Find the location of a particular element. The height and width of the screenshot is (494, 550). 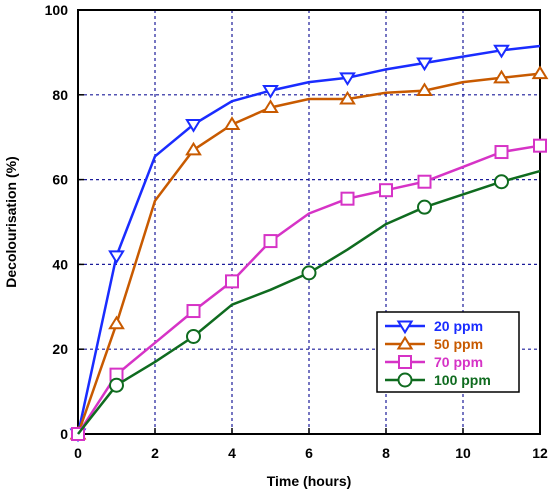

x-tick-label: 8 is located at coordinates (386, 453).